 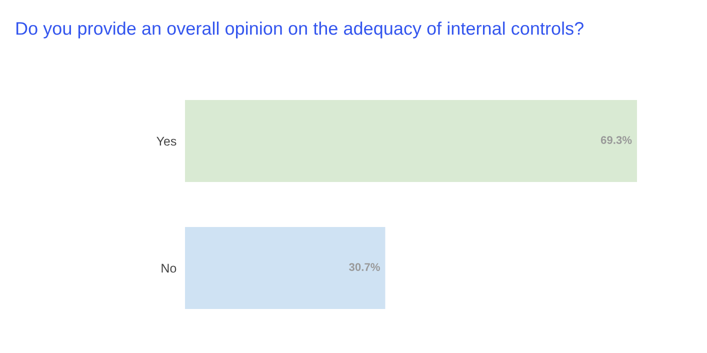 I want to click on data-label: 69.3%, so click(x=616, y=140).